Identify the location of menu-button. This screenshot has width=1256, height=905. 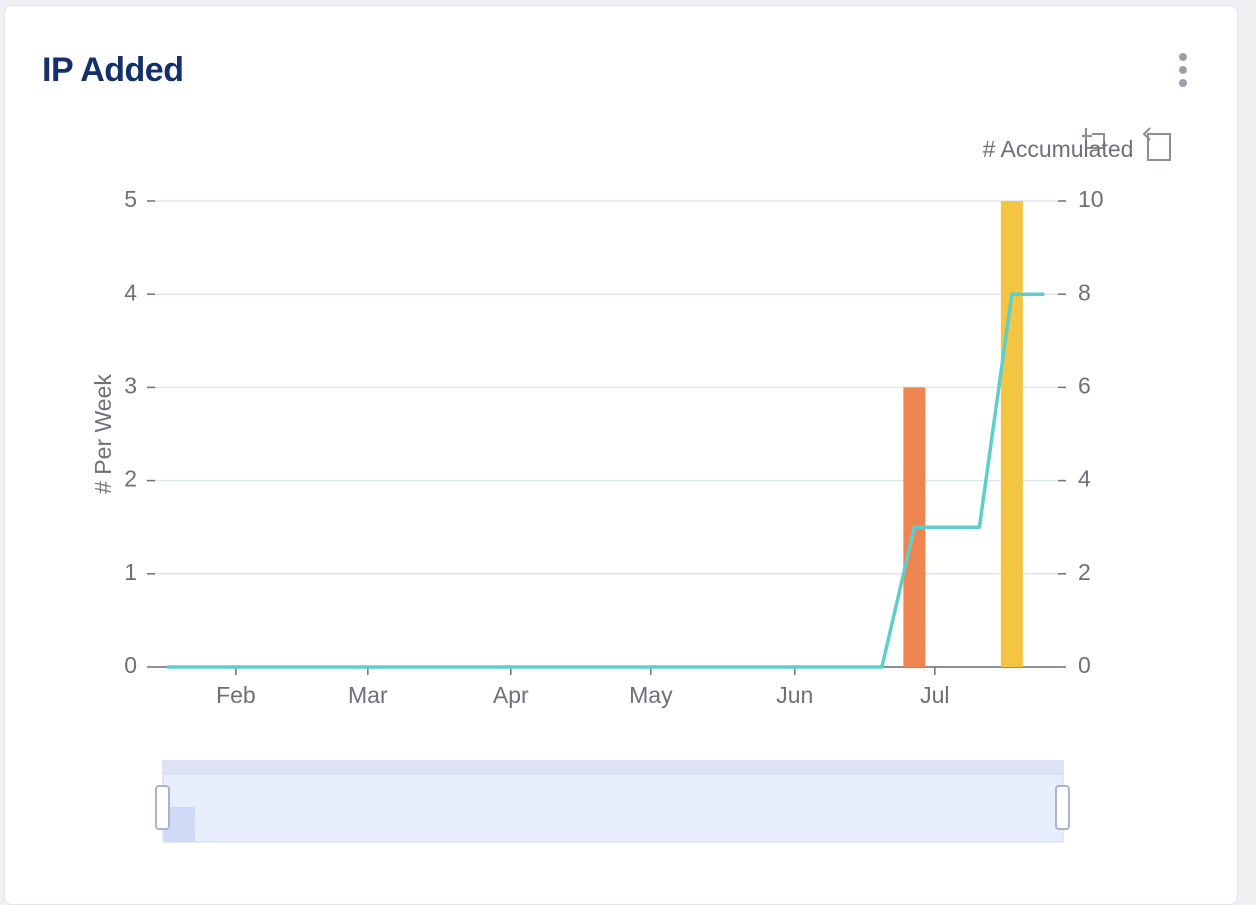
(1183, 71).